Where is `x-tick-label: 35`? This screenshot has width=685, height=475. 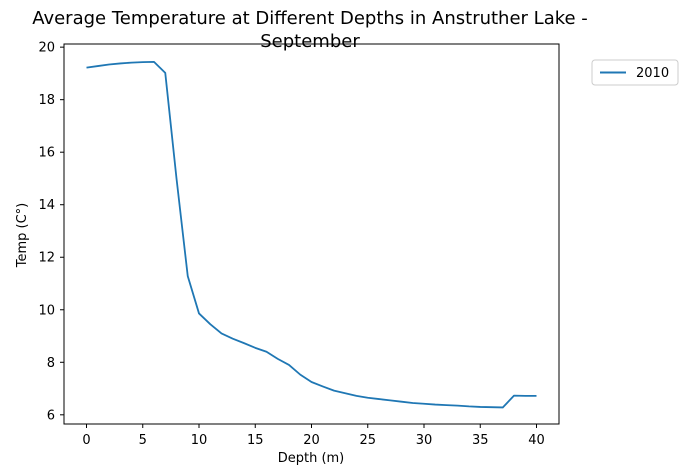 x-tick-label: 35 is located at coordinates (480, 440).